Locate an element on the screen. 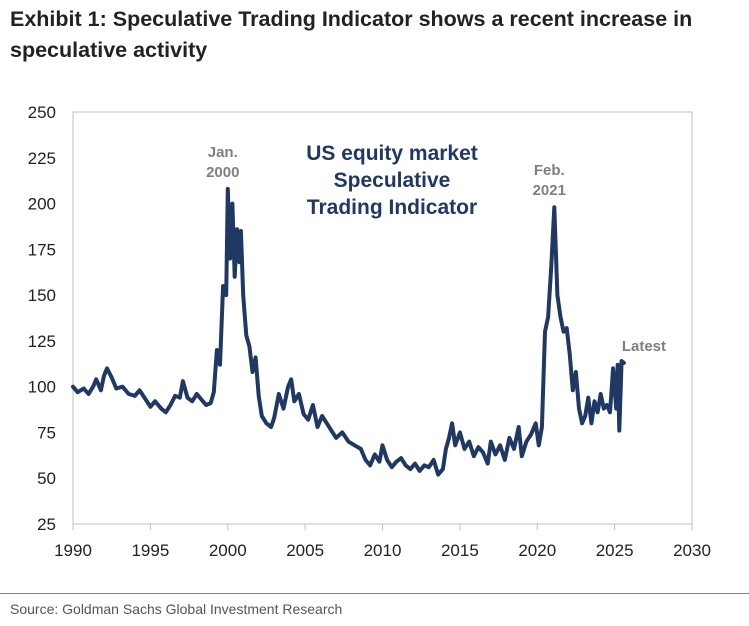  annotation-label: Feb. 2021 is located at coordinates (549, 180).